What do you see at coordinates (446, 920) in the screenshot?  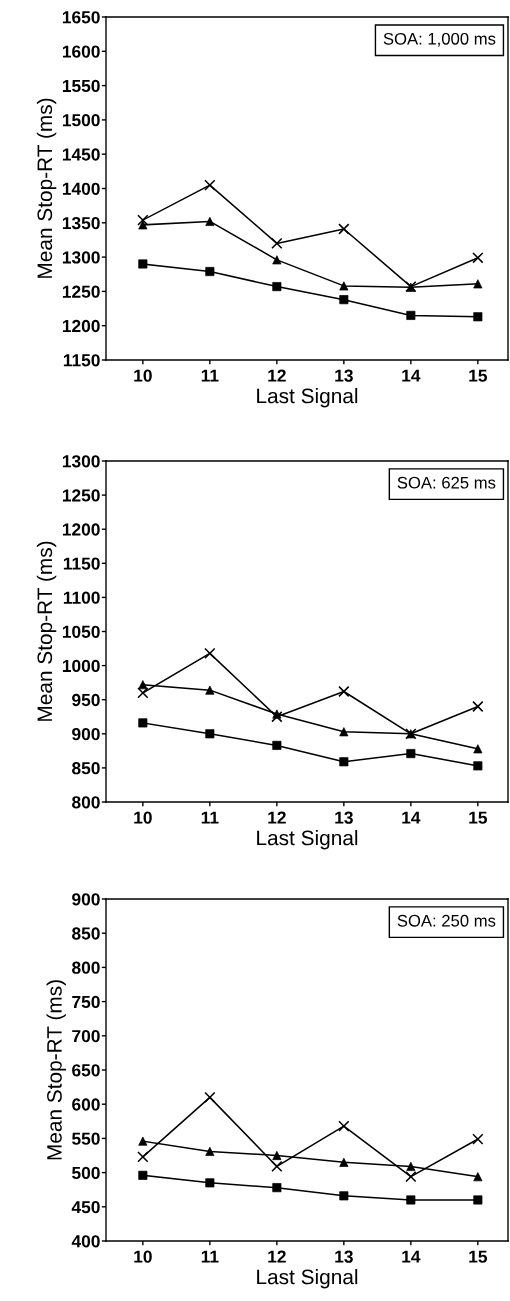 I see `annotation: SOA: 250 ms` at bounding box center [446, 920].